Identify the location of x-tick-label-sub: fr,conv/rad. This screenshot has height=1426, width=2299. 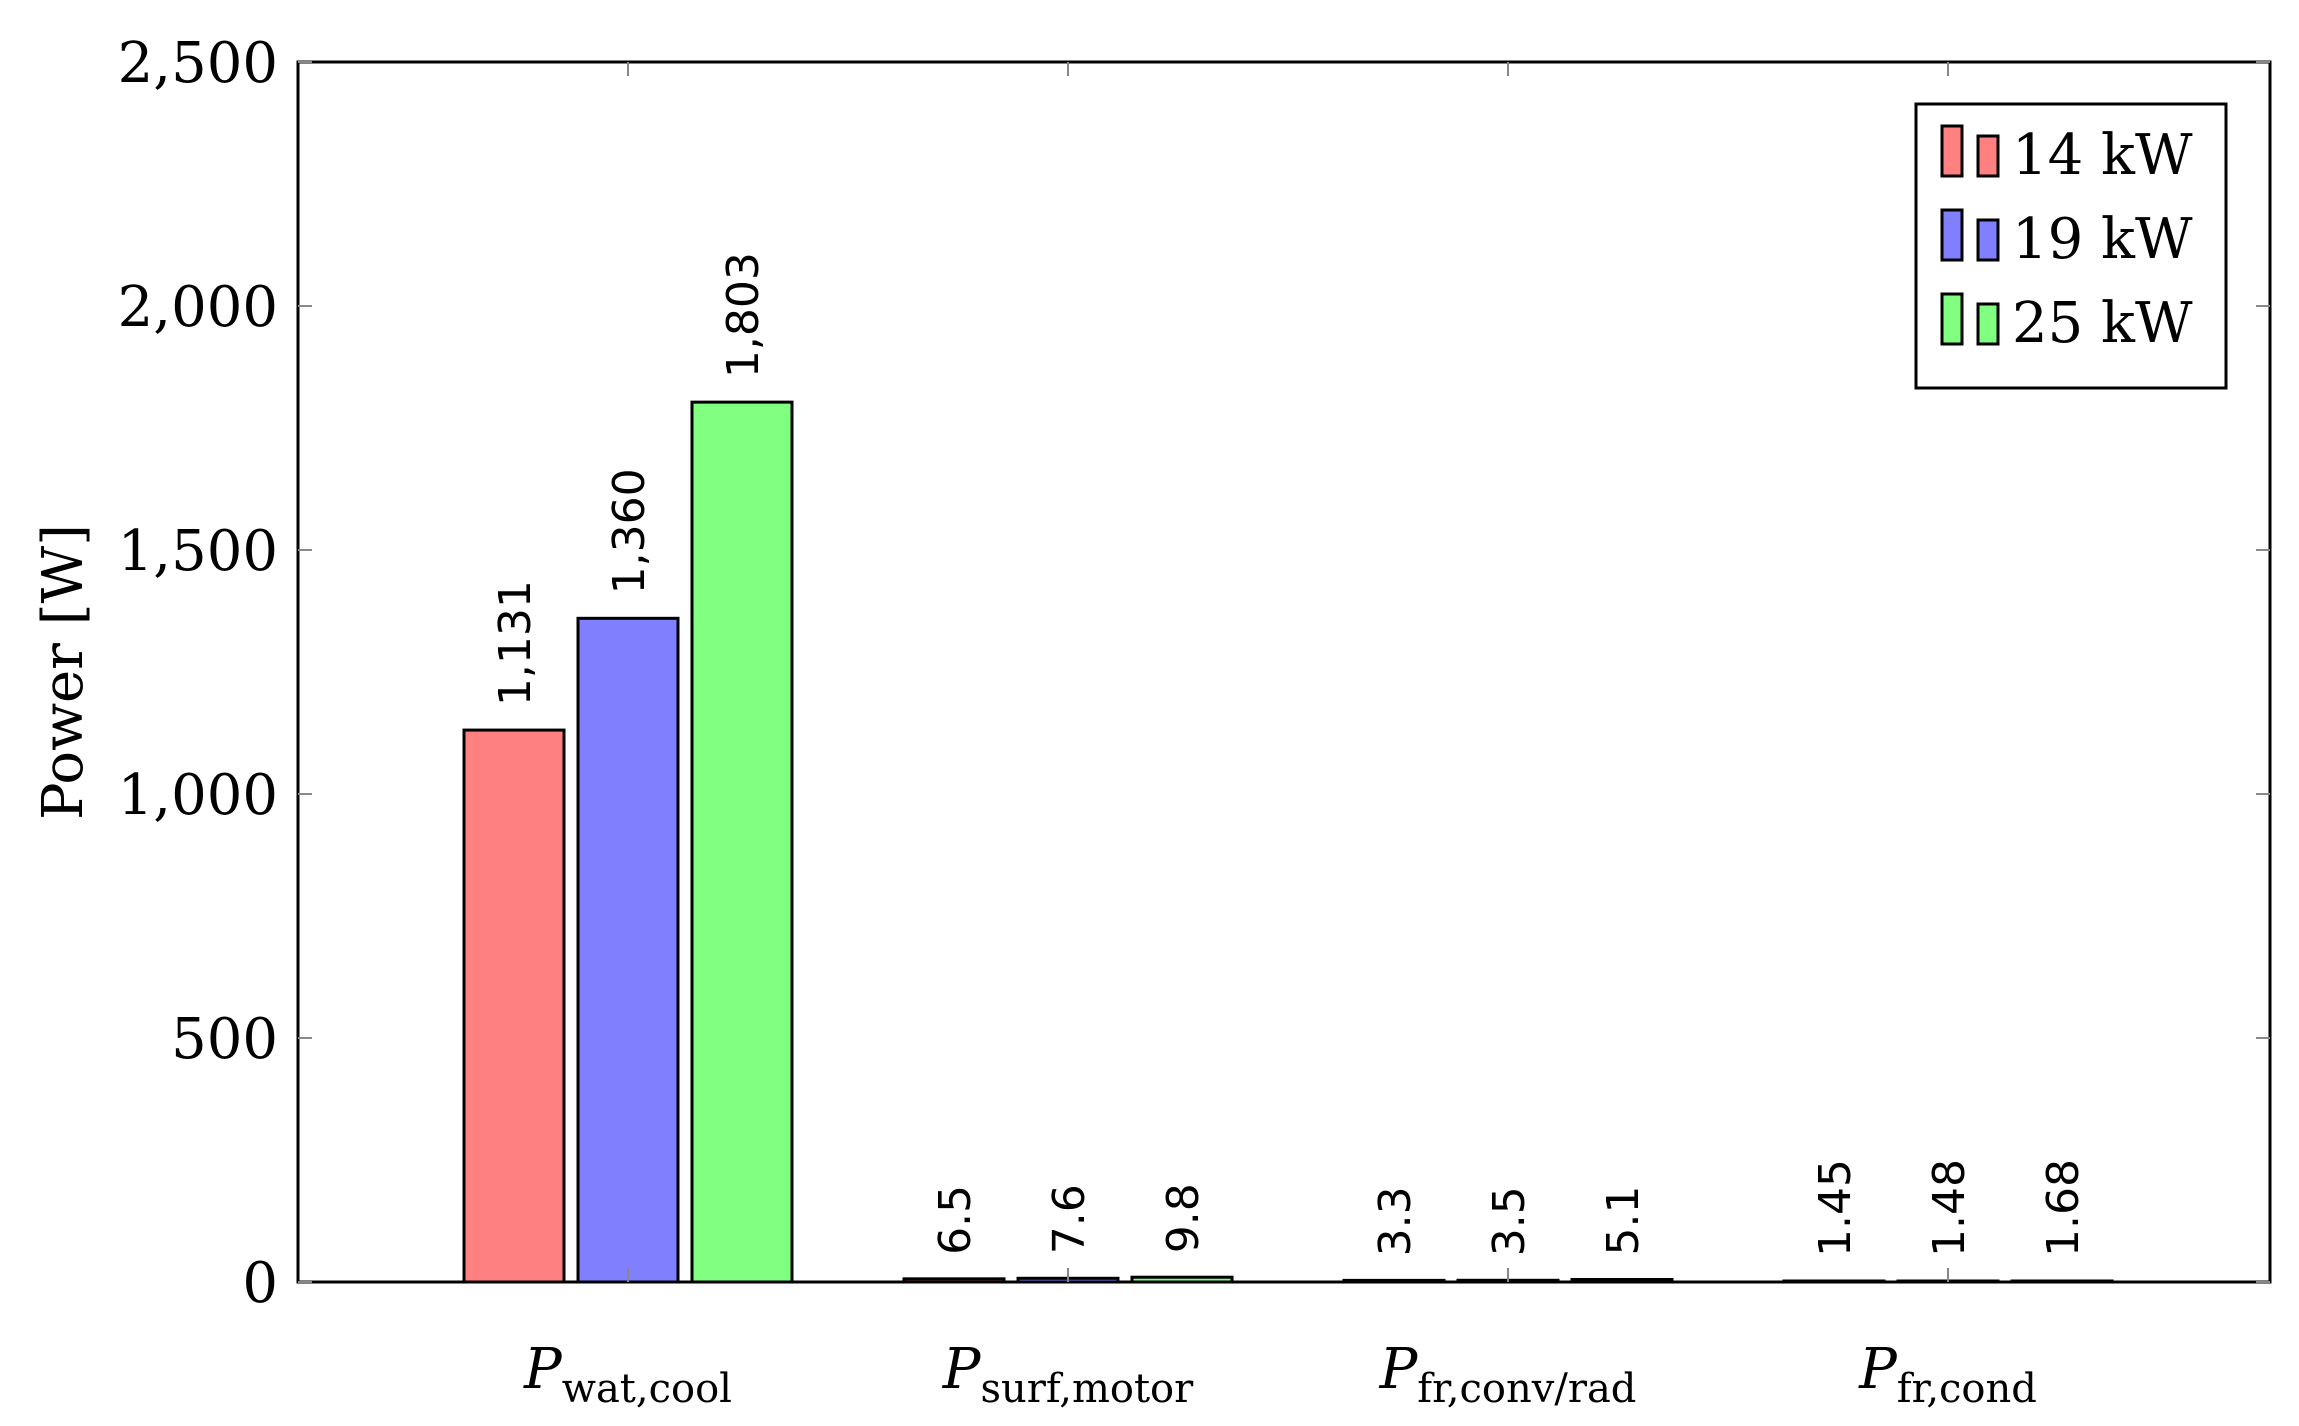
(1526, 1389).